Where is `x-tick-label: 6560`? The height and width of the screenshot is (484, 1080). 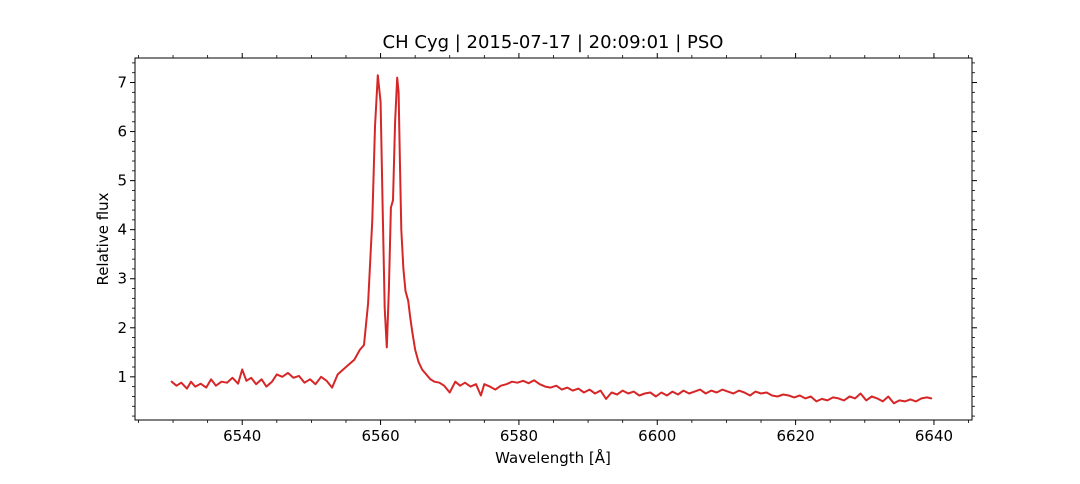
x-tick-label: 6560 is located at coordinates (380, 436).